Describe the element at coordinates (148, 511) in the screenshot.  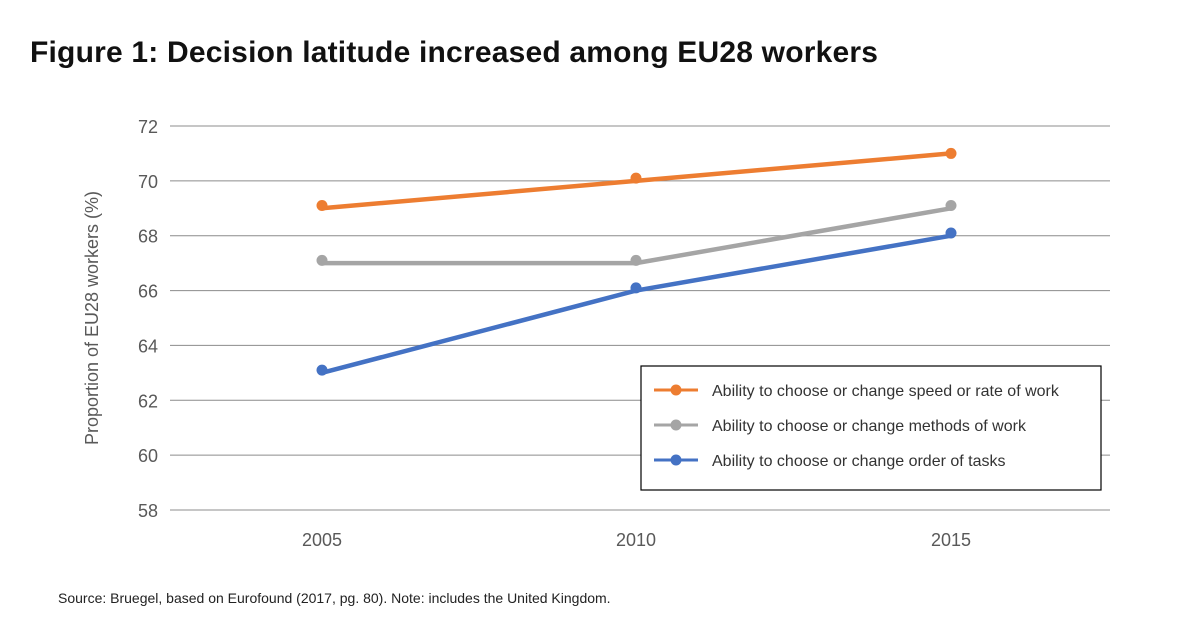
I see `y-tick-label: 58` at that location.